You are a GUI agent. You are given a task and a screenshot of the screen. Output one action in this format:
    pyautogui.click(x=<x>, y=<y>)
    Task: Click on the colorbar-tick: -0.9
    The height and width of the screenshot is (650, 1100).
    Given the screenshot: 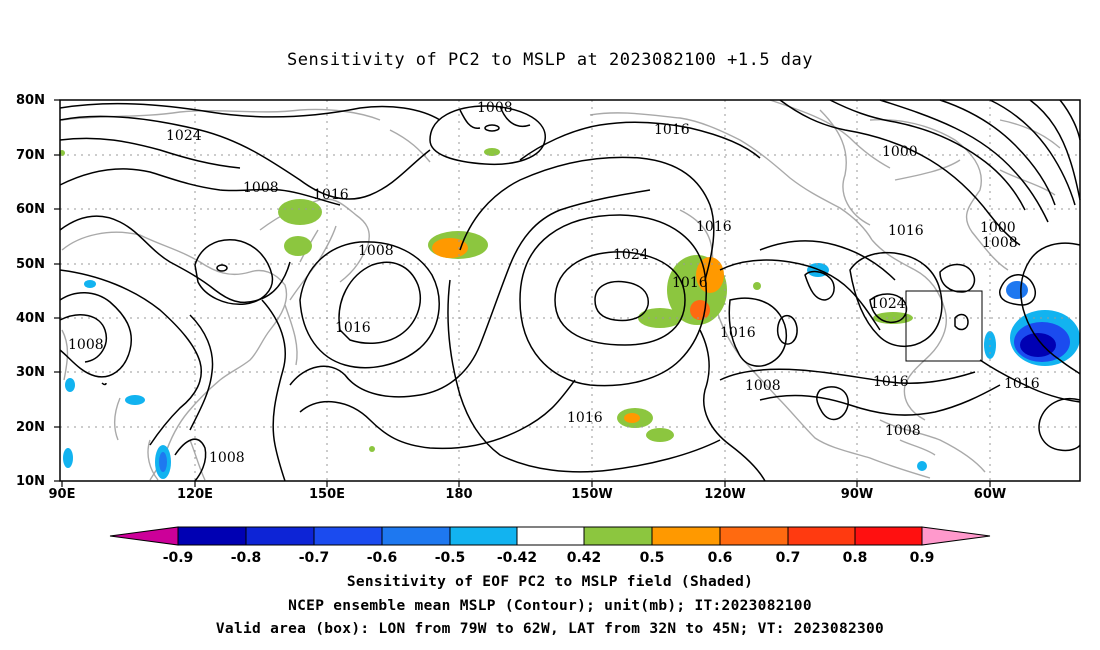 What is the action you would take?
    pyautogui.click(x=178, y=558)
    